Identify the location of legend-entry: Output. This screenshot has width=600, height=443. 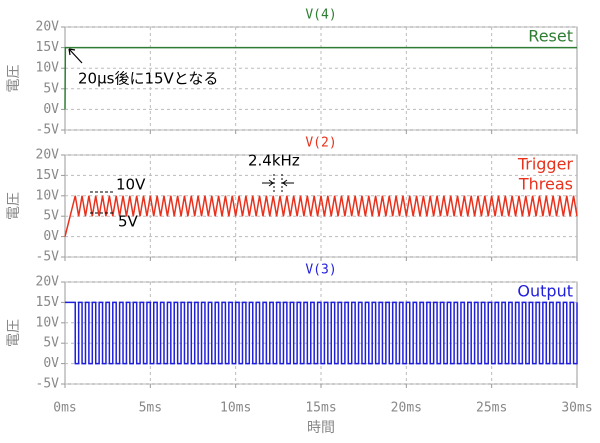
(545, 291).